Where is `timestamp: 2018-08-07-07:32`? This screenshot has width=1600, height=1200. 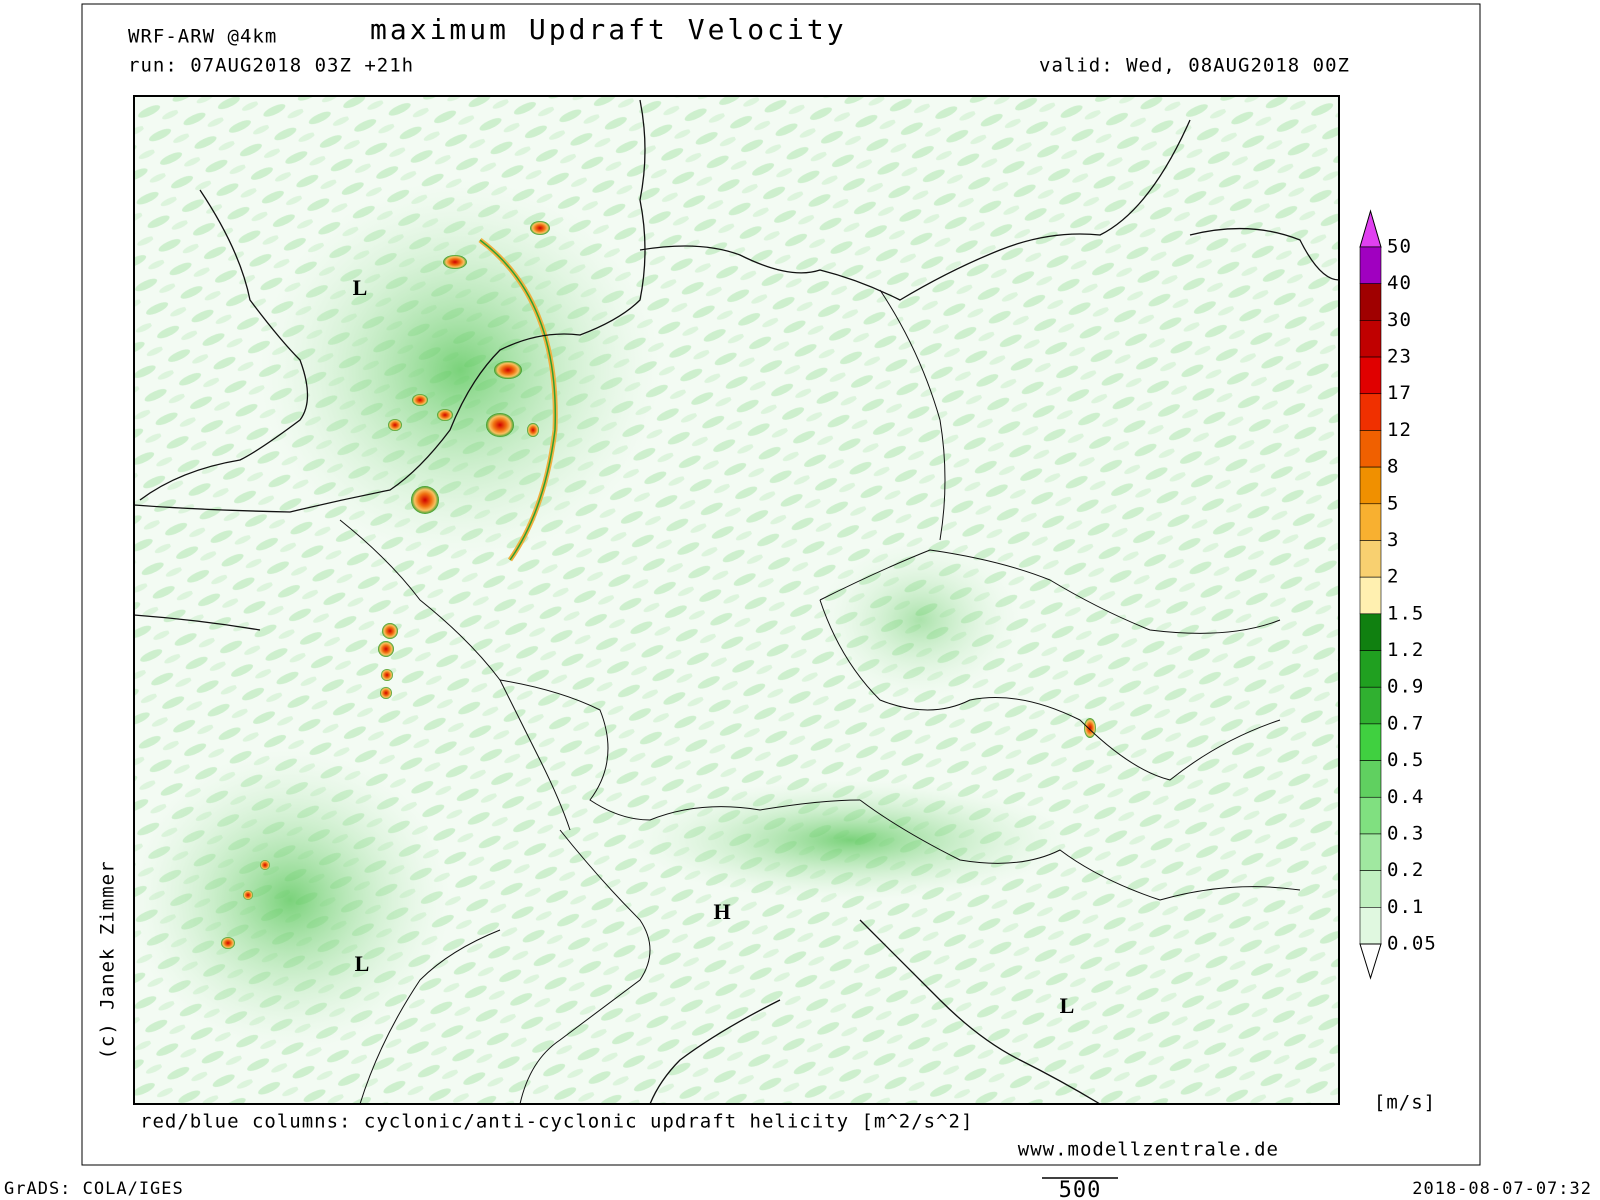
timestamp: 2018-08-07-07:32 is located at coordinates (1502, 1189).